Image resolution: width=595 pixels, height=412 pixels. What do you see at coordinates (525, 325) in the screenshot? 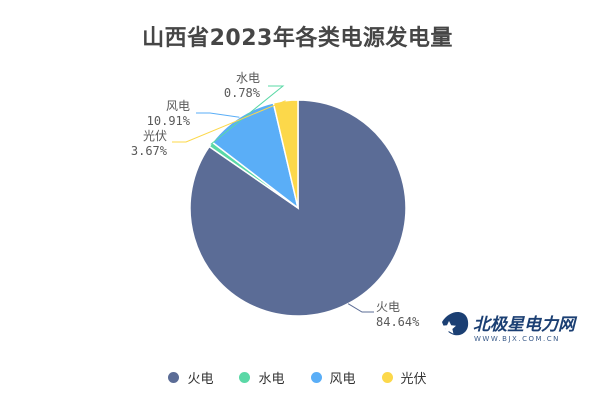
I see `watermark-text: 北极星电力网` at bounding box center [525, 325].